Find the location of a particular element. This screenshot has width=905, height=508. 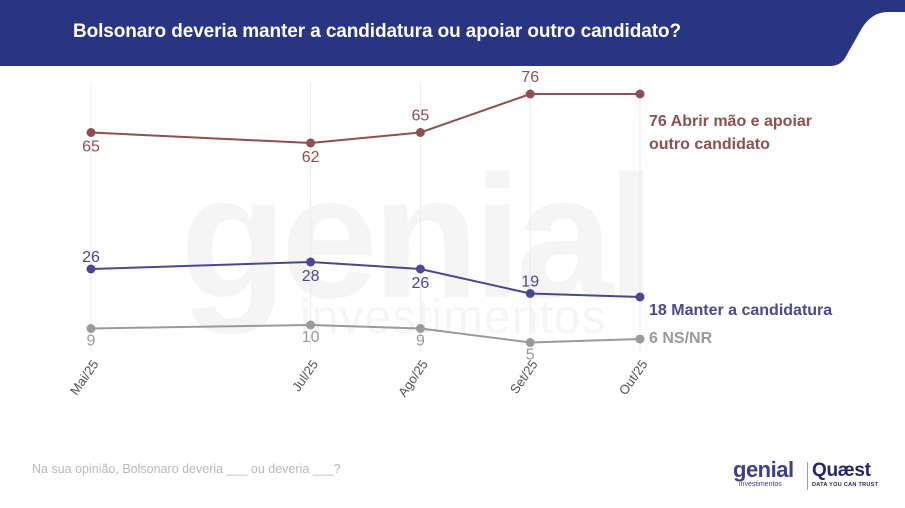

quaest-logo-tagline: DATA YOU CAN TRUST is located at coordinates (845, 485).